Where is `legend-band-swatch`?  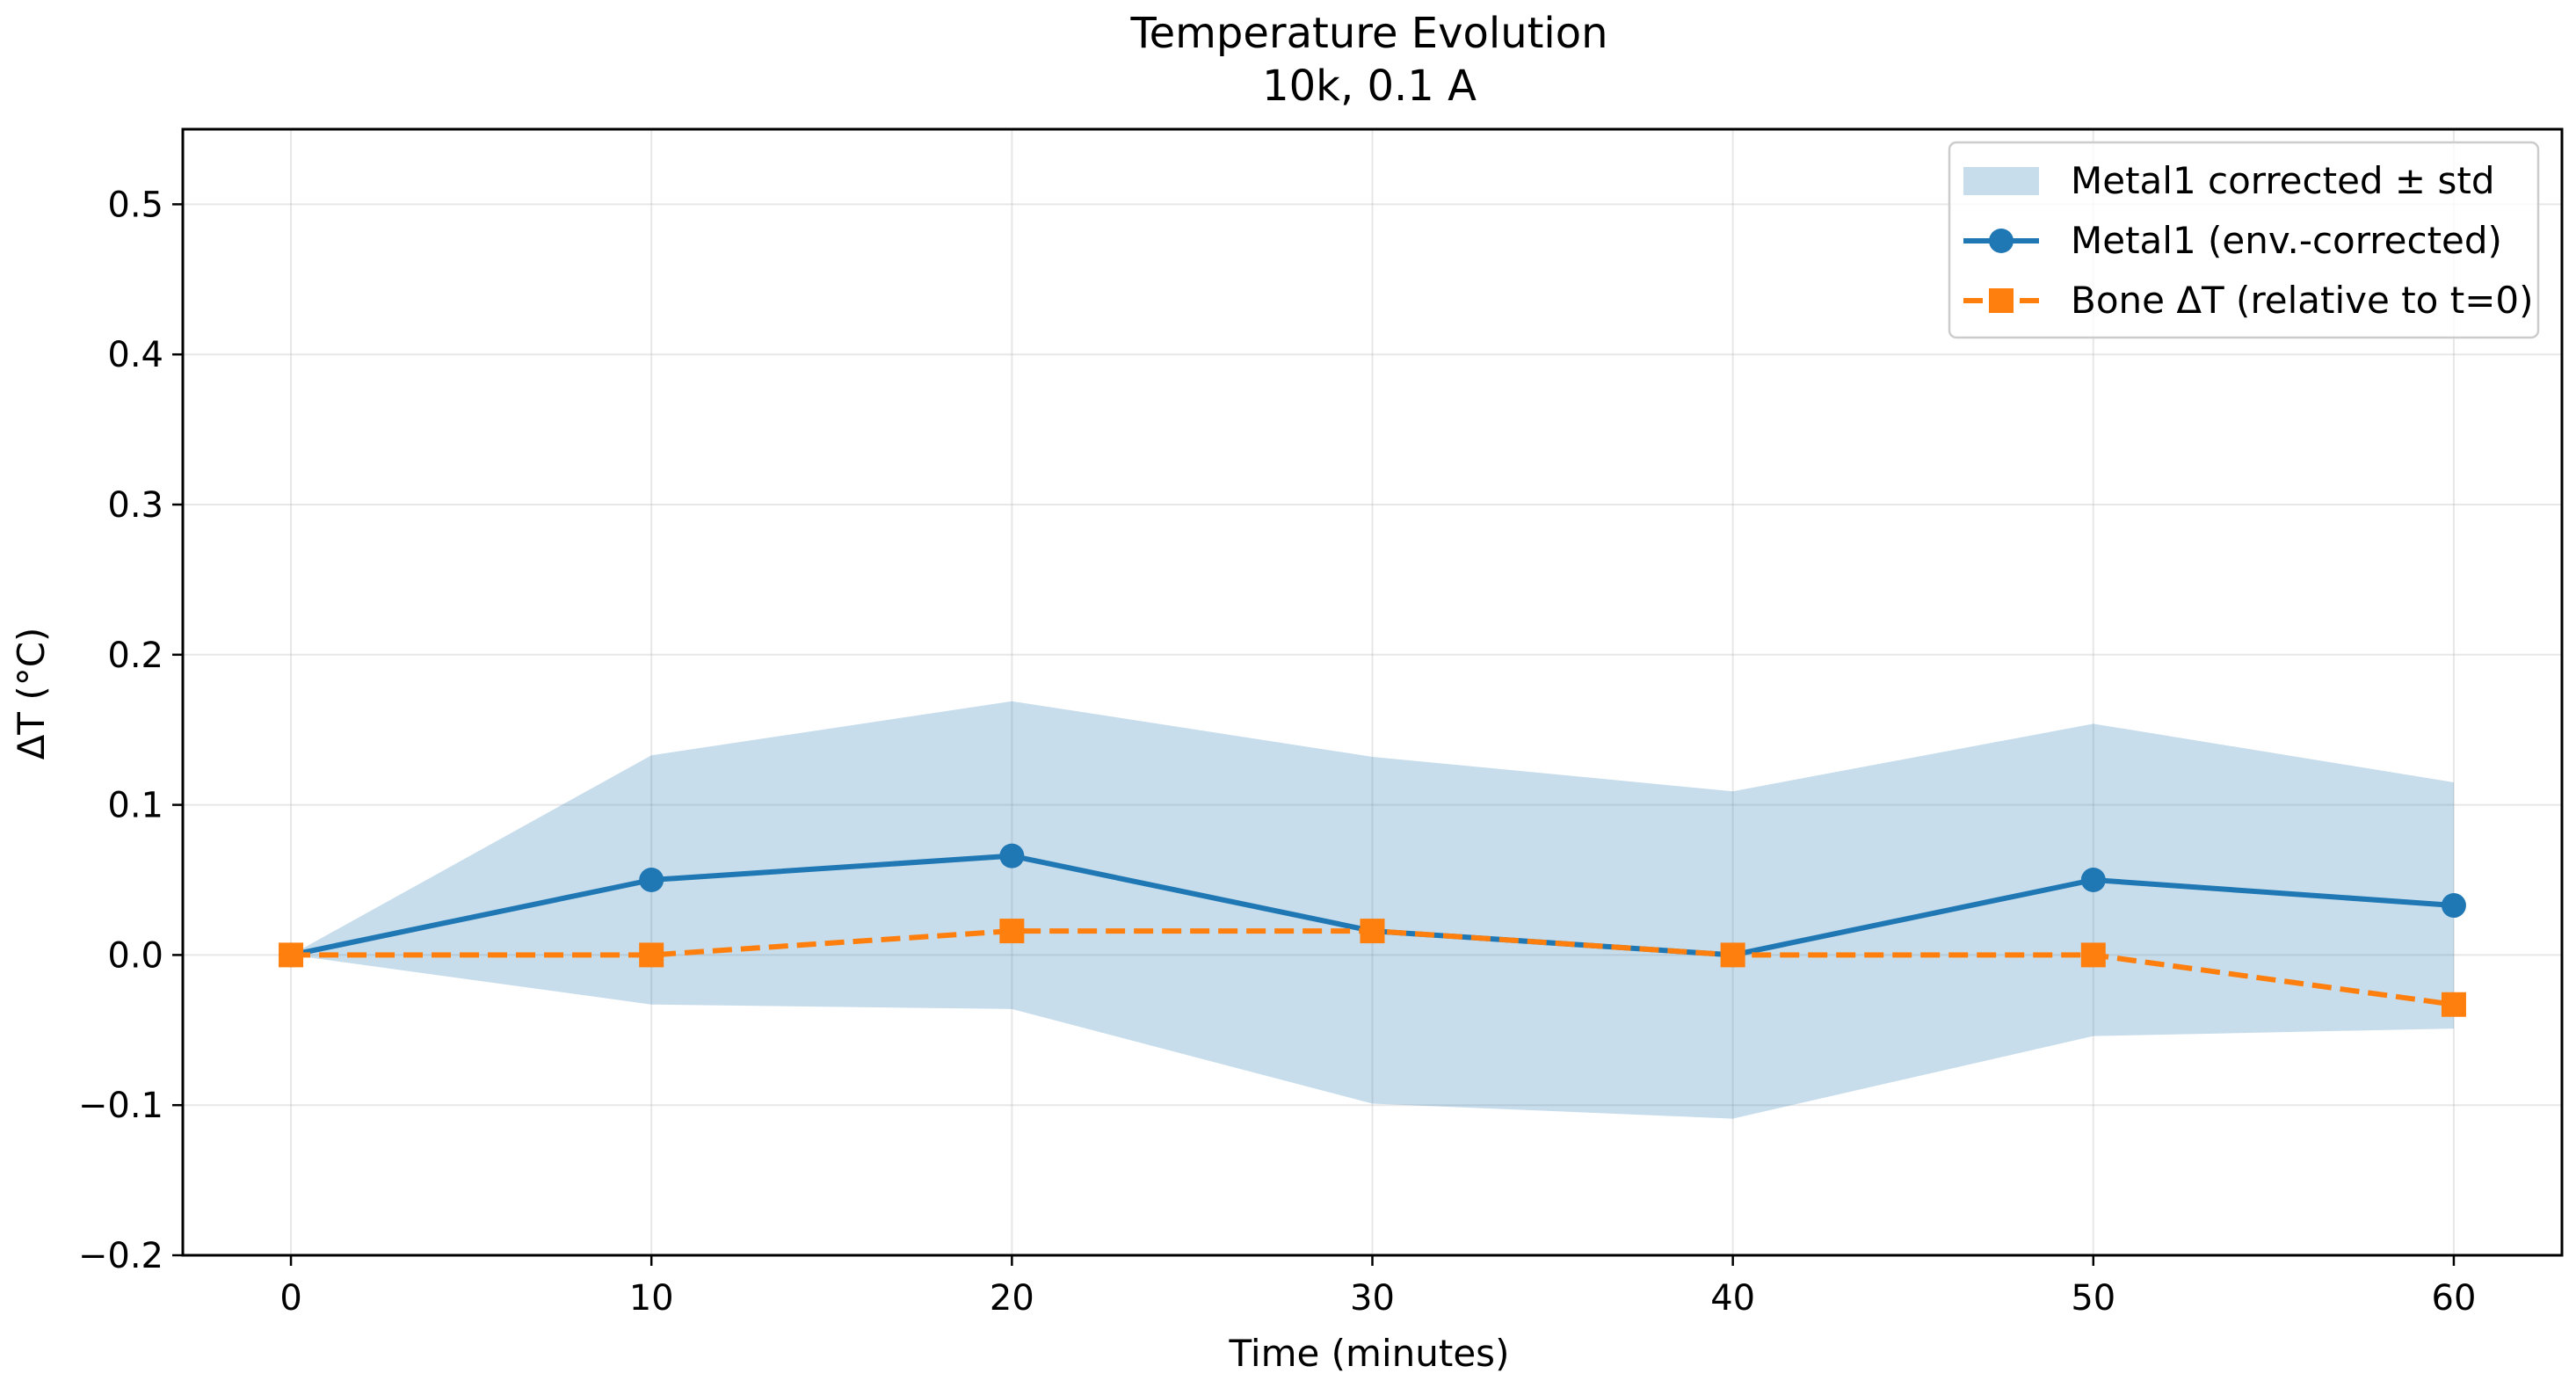
legend-band-swatch is located at coordinates (2001, 181).